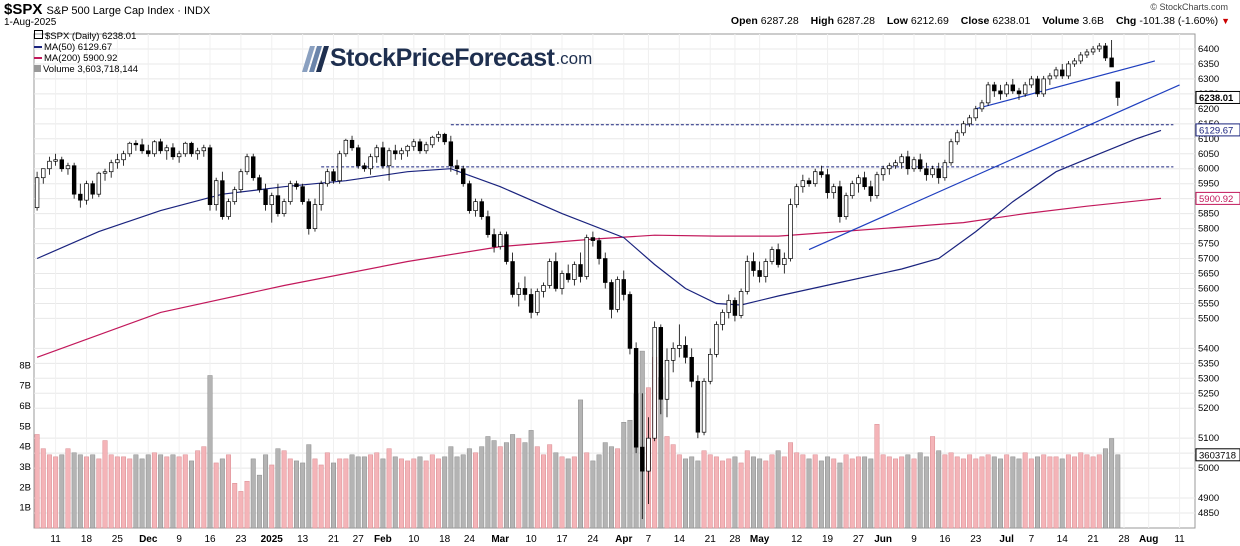 Image resolution: width=1240 pixels, height=546 pixels. Describe the element at coordinates (1189, 7) in the screenshot. I see `credit: © StockCharts.com` at that location.